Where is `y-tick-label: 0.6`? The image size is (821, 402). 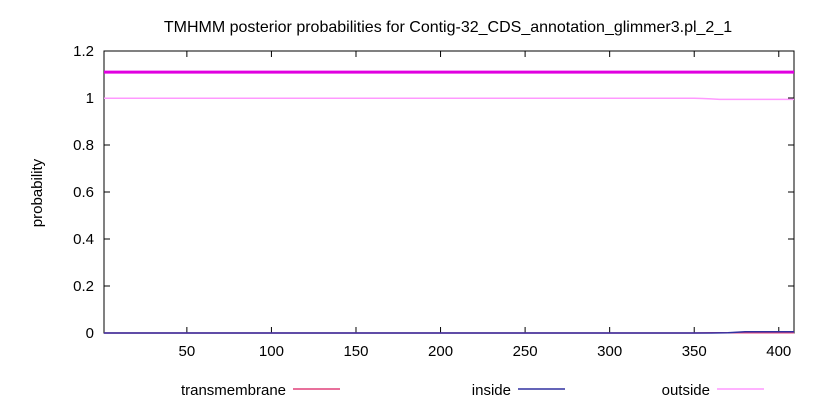
y-tick-label: 0.6 is located at coordinates (83, 192).